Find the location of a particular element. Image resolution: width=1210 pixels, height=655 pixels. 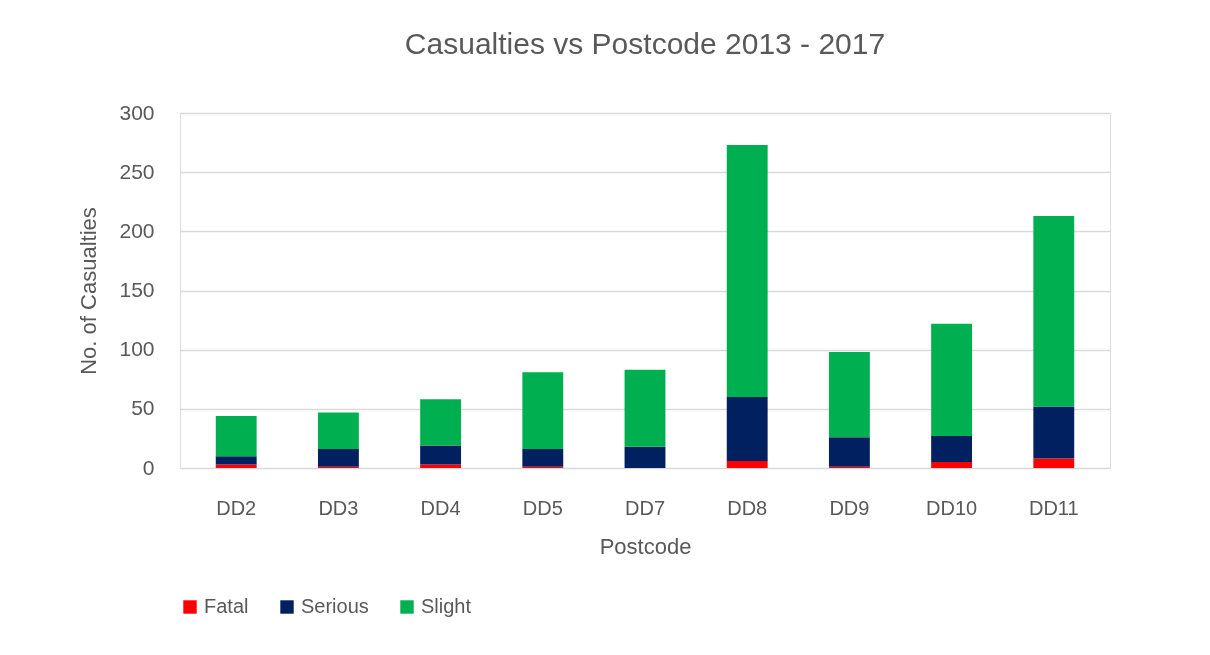

x-tick-label: DD10 is located at coordinates (952, 507).